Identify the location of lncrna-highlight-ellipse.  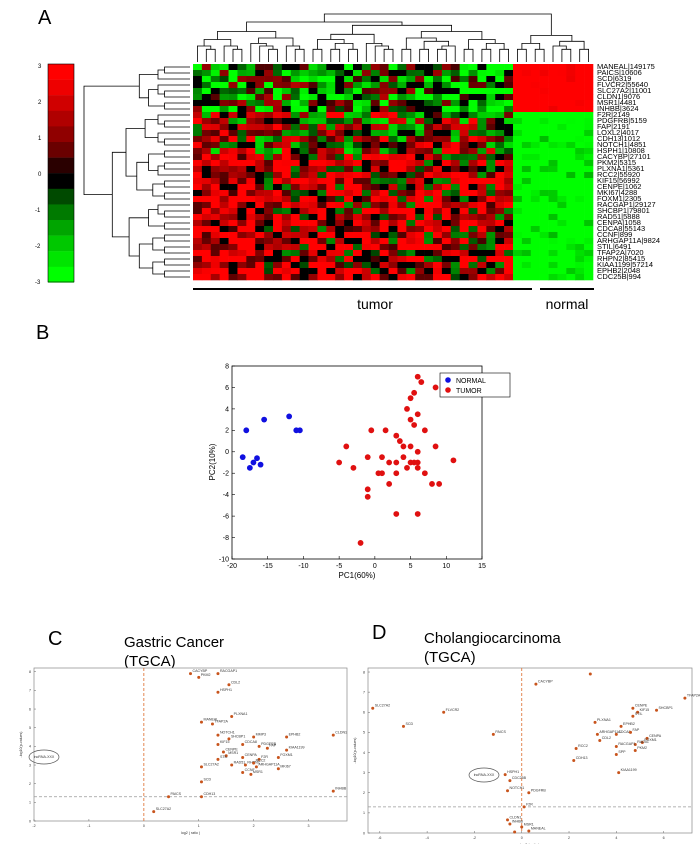
(484, 775).